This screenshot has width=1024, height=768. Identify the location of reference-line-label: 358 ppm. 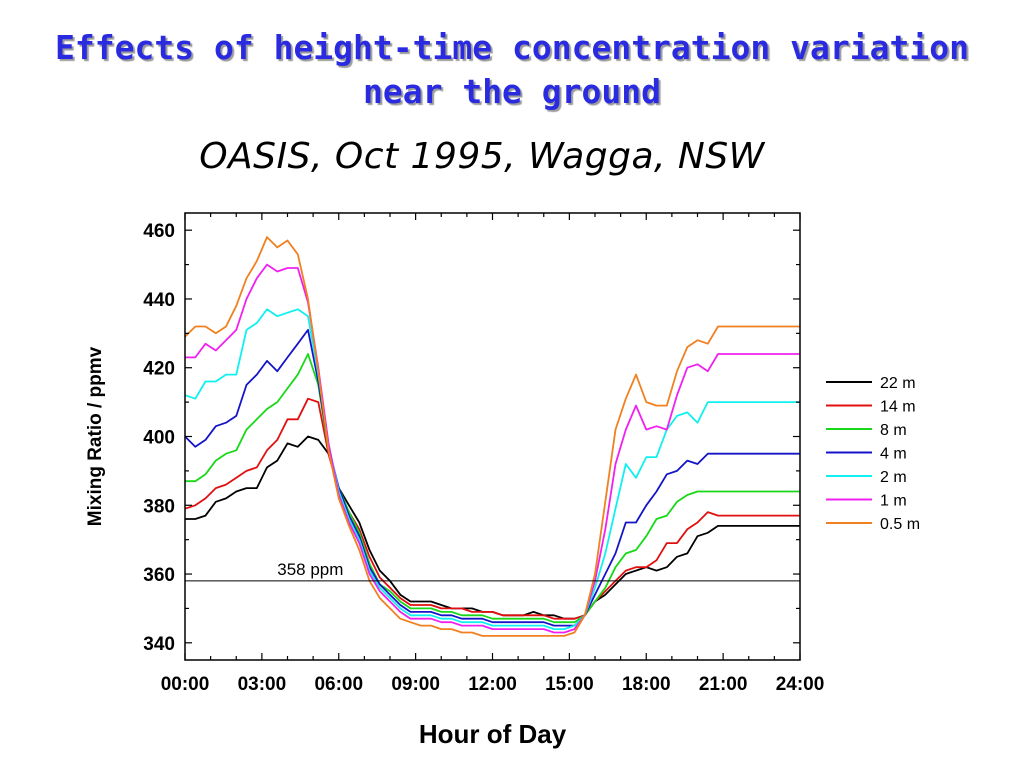
(310, 569).